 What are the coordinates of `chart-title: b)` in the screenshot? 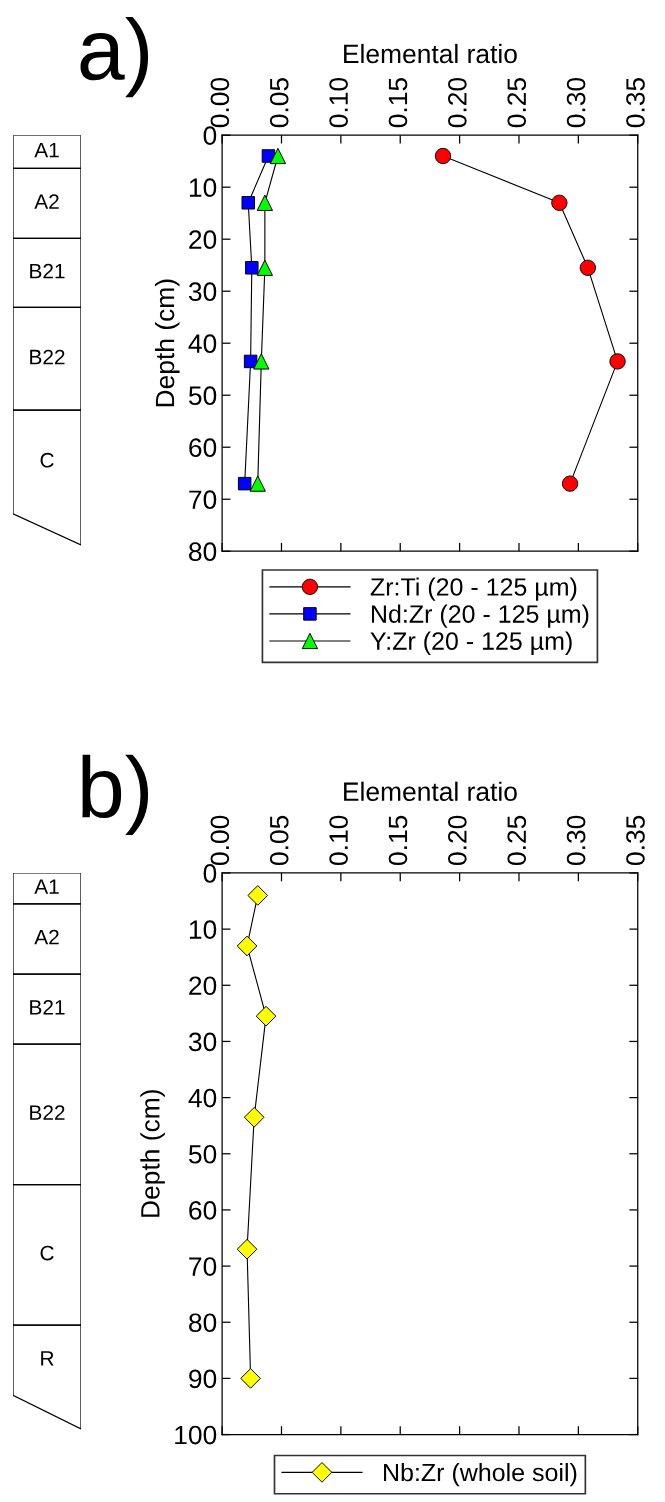 It's located at (115, 795).